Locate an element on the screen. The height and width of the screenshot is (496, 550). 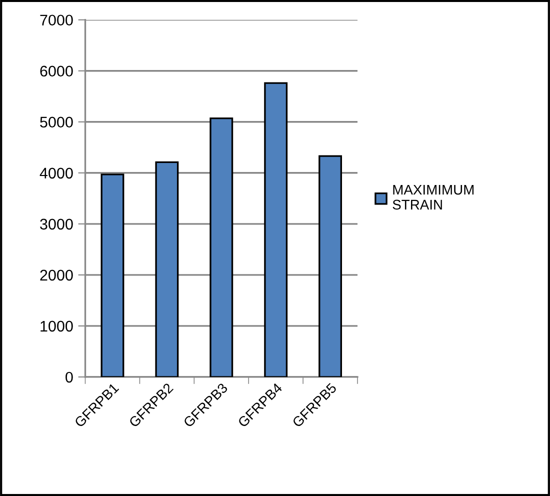
y-tick-label: 0 is located at coordinates (69, 377).